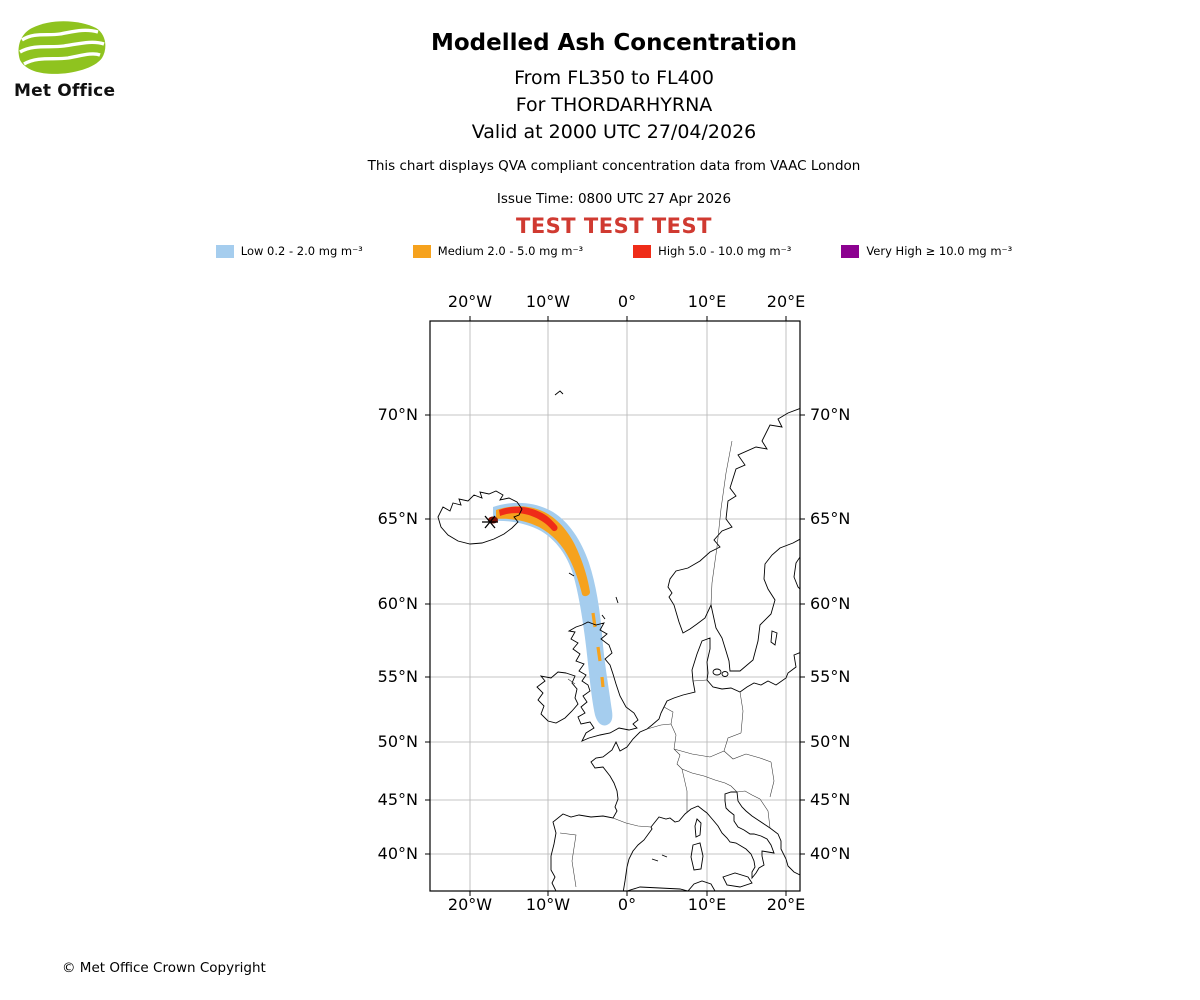  Describe the element at coordinates (614, 78) in the screenshot. I see `flight-level-line: From FL350 to FL400` at that location.